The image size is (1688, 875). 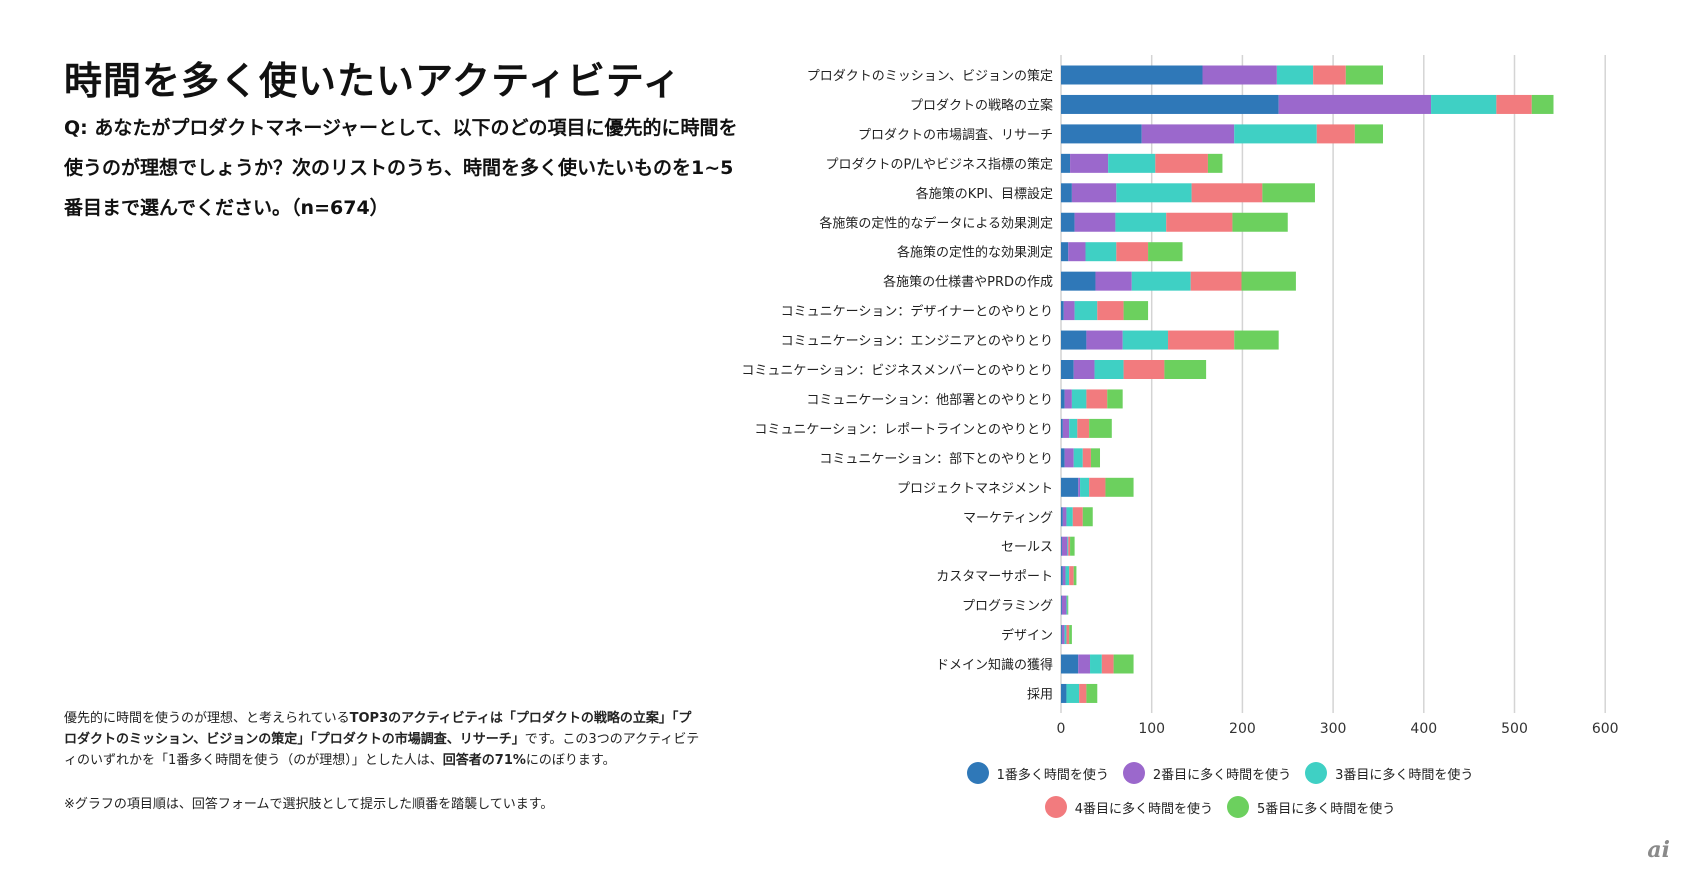 What do you see at coordinates (570, 760) in the screenshot?
I see `summary-part: にのぼります。` at bounding box center [570, 760].